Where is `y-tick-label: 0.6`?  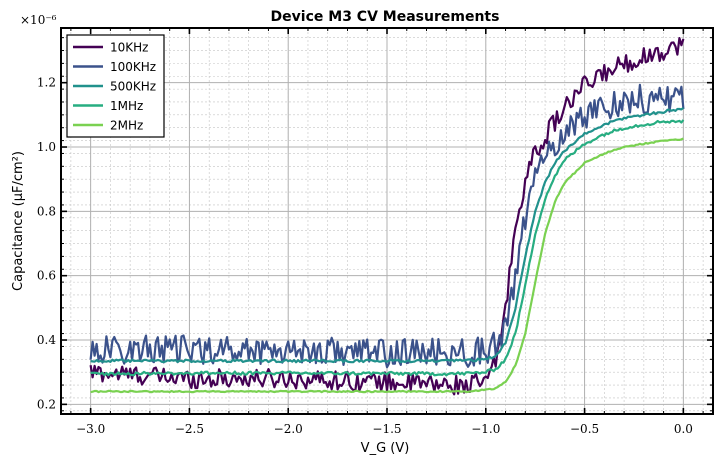 y-tick-label: 0.6 is located at coordinates (46, 276).